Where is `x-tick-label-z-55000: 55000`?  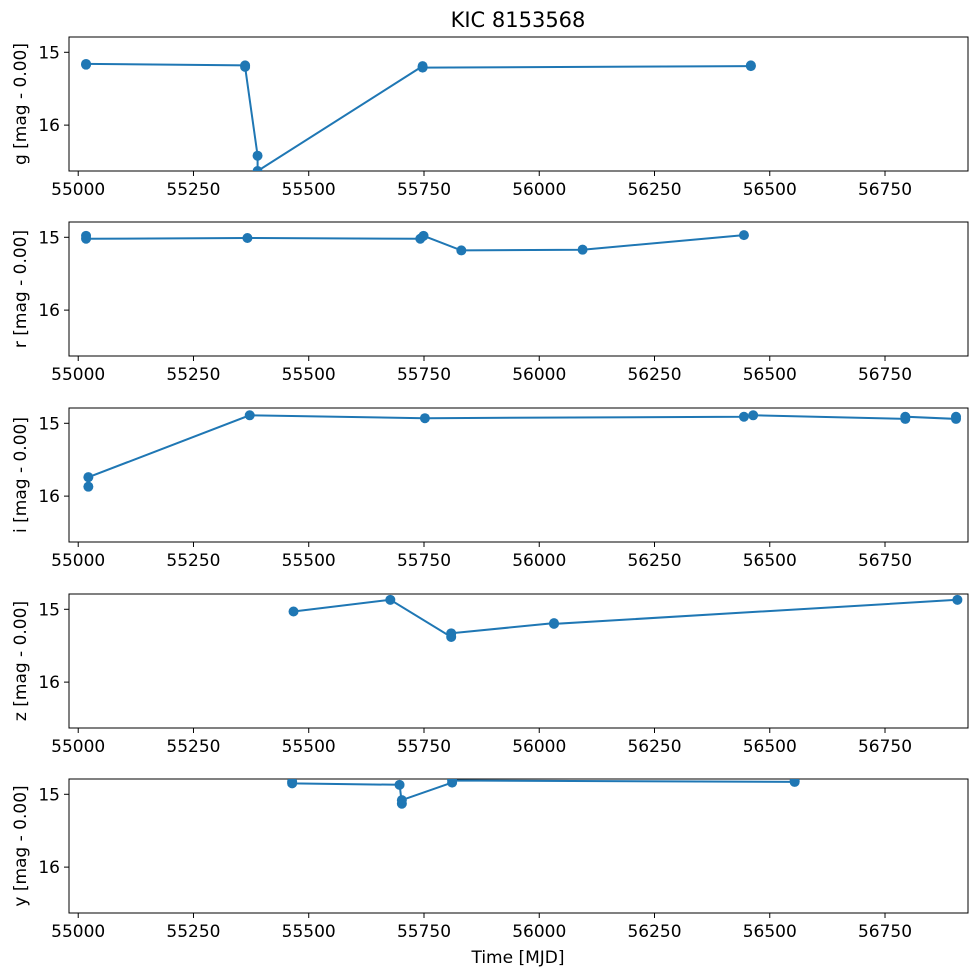 x-tick-label-z-55000: 55000 is located at coordinates (78, 747).